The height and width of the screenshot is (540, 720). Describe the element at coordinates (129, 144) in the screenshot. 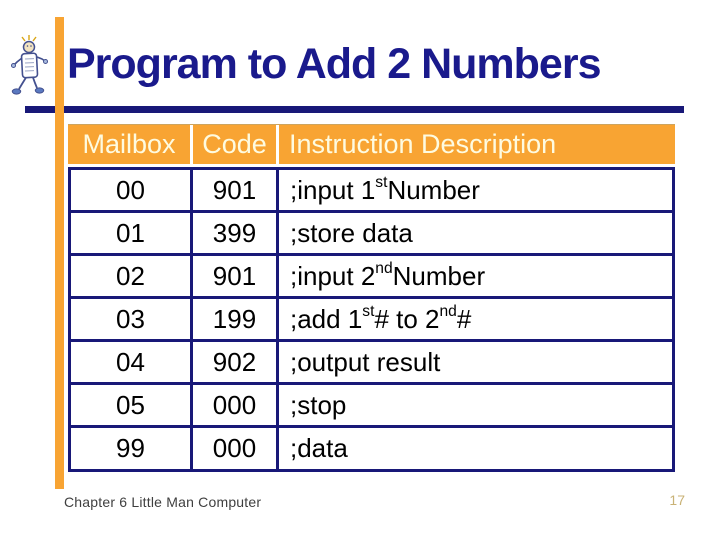

I see `column-header-mailbox: Mailbox` at that location.